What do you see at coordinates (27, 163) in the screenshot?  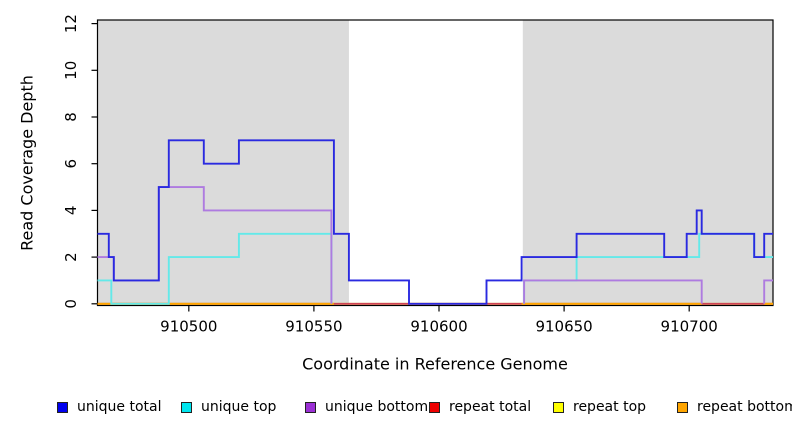 I see `y-axis-title: Read Coverage Depth` at bounding box center [27, 163].